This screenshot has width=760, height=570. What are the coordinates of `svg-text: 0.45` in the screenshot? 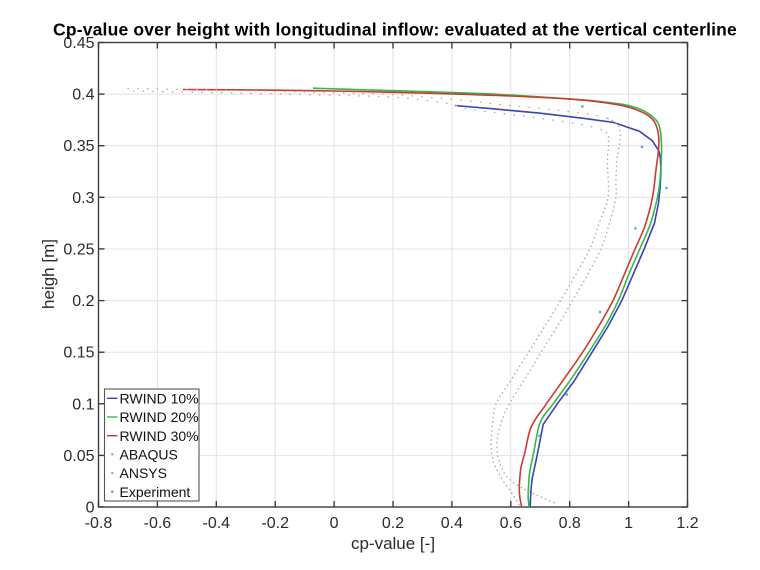 It's located at (78, 43).